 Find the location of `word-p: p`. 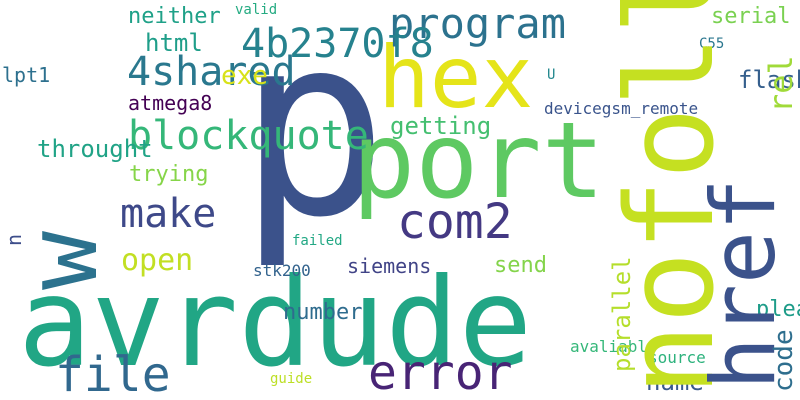

word-p: p is located at coordinates (313, 136).